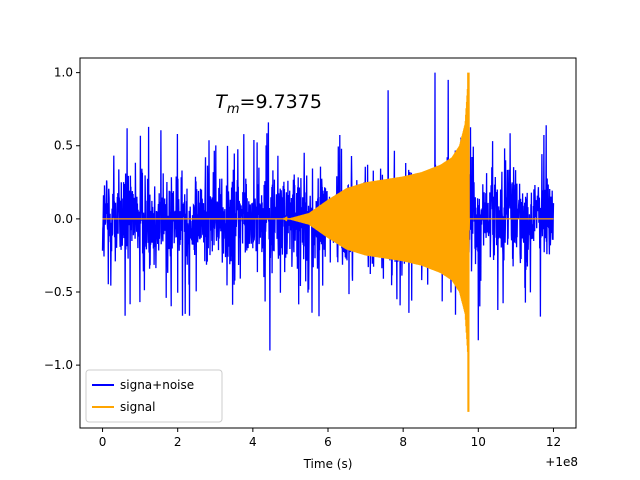  What do you see at coordinates (478, 442) in the screenshot?
I see `x-tick-label: 10` at bounding box center [478, 442].